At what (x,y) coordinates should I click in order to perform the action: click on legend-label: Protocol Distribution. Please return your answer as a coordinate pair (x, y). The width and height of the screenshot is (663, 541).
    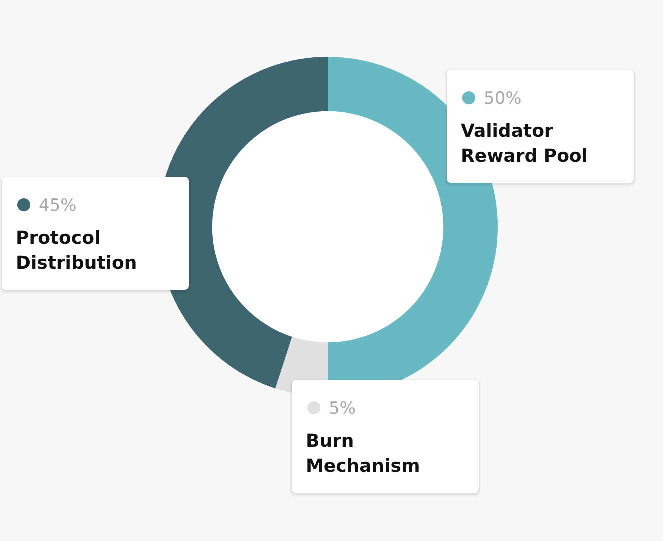
    Looking at the image, I should click on (77, 251).